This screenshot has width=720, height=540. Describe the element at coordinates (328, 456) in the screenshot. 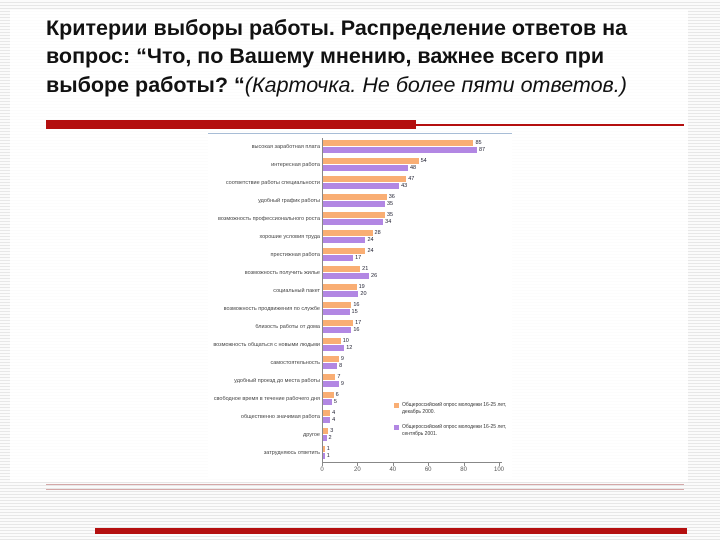

I see `bar-value-label: 1` at that location.